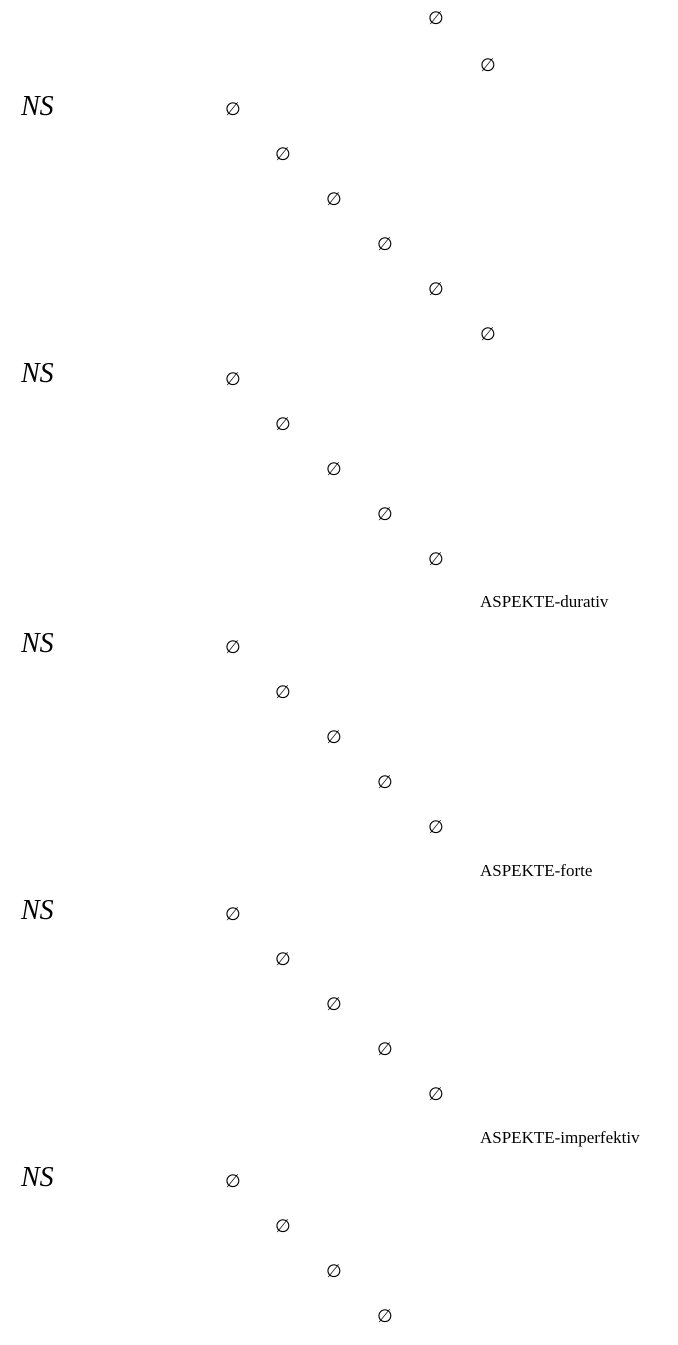 The image size is (678, 1345). I want to click on aspekte-durativ-label: ASPEKTE-durativ, so click(544, 601).